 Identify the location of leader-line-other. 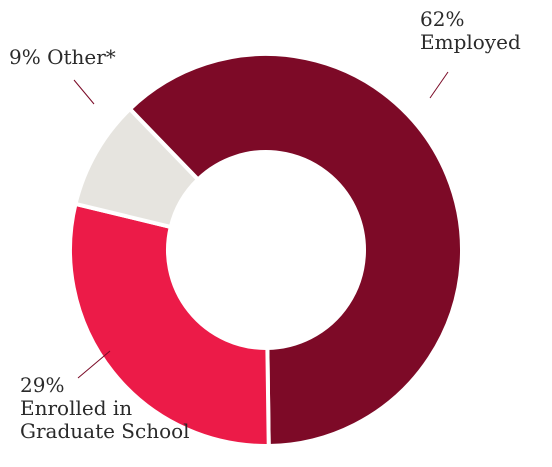
(84, 92).